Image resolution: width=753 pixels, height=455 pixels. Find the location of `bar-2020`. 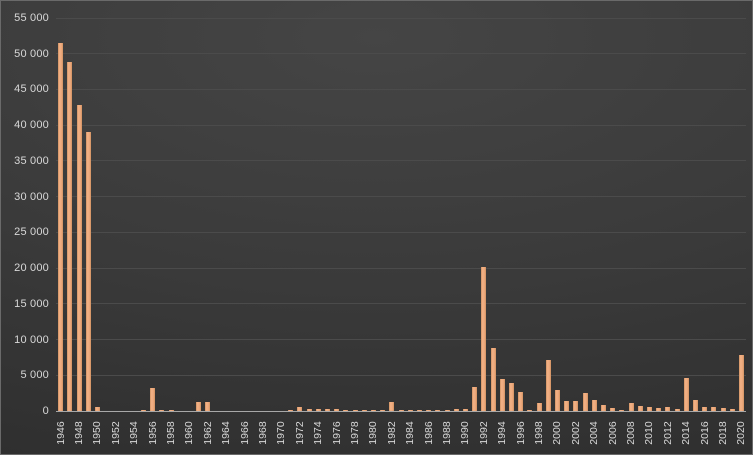

bar-2020 is located at coordinates (741, 383).